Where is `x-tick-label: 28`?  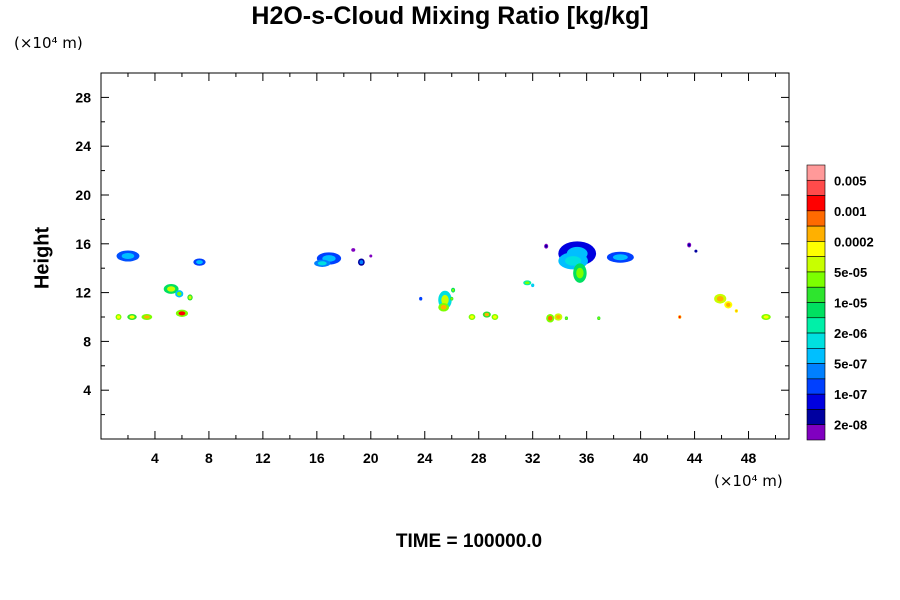 x-tick-label: 28 is located at coordinates (479, 458).